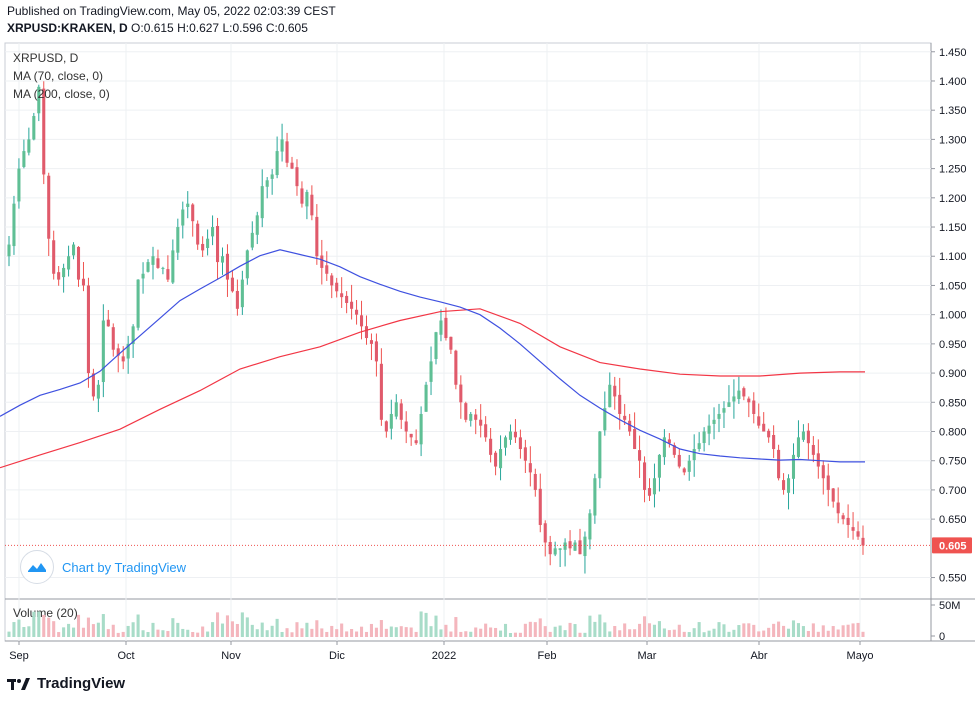  I want to click on y-tick-label: 0.950, so click(953, 345).